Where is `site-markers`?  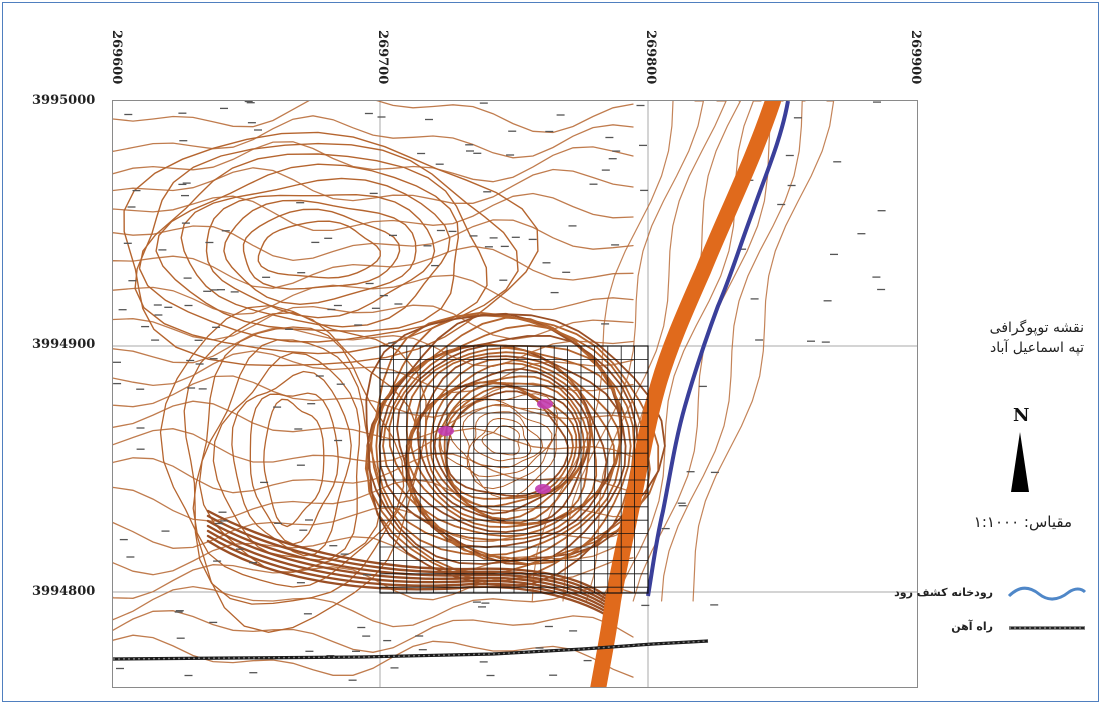
site-markers is located at coordinates (495, 446).